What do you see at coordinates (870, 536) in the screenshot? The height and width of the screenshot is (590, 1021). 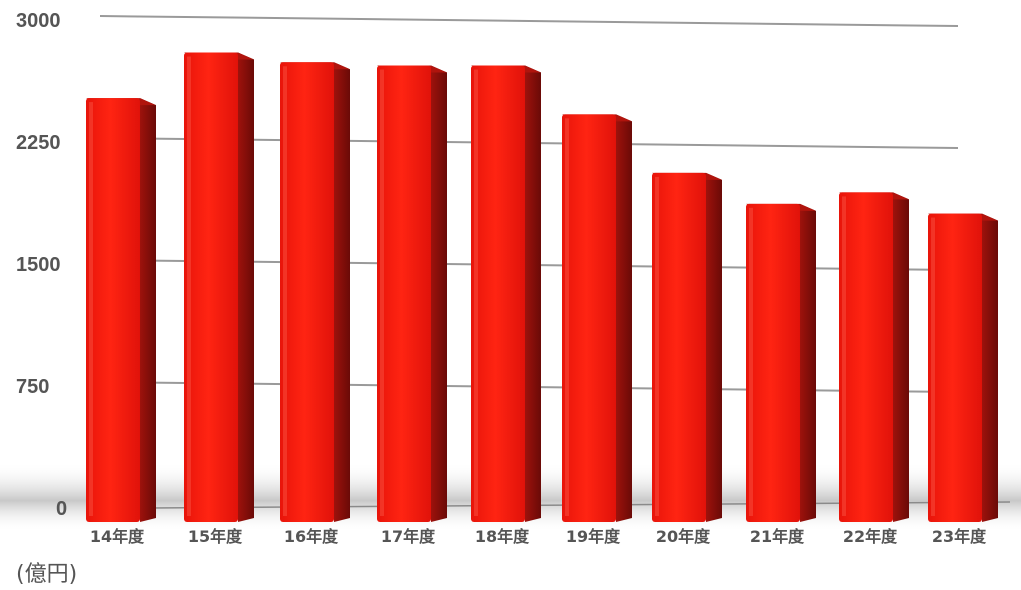 I see `x-tick-label: 22年度` at bounding box center [870, 536].